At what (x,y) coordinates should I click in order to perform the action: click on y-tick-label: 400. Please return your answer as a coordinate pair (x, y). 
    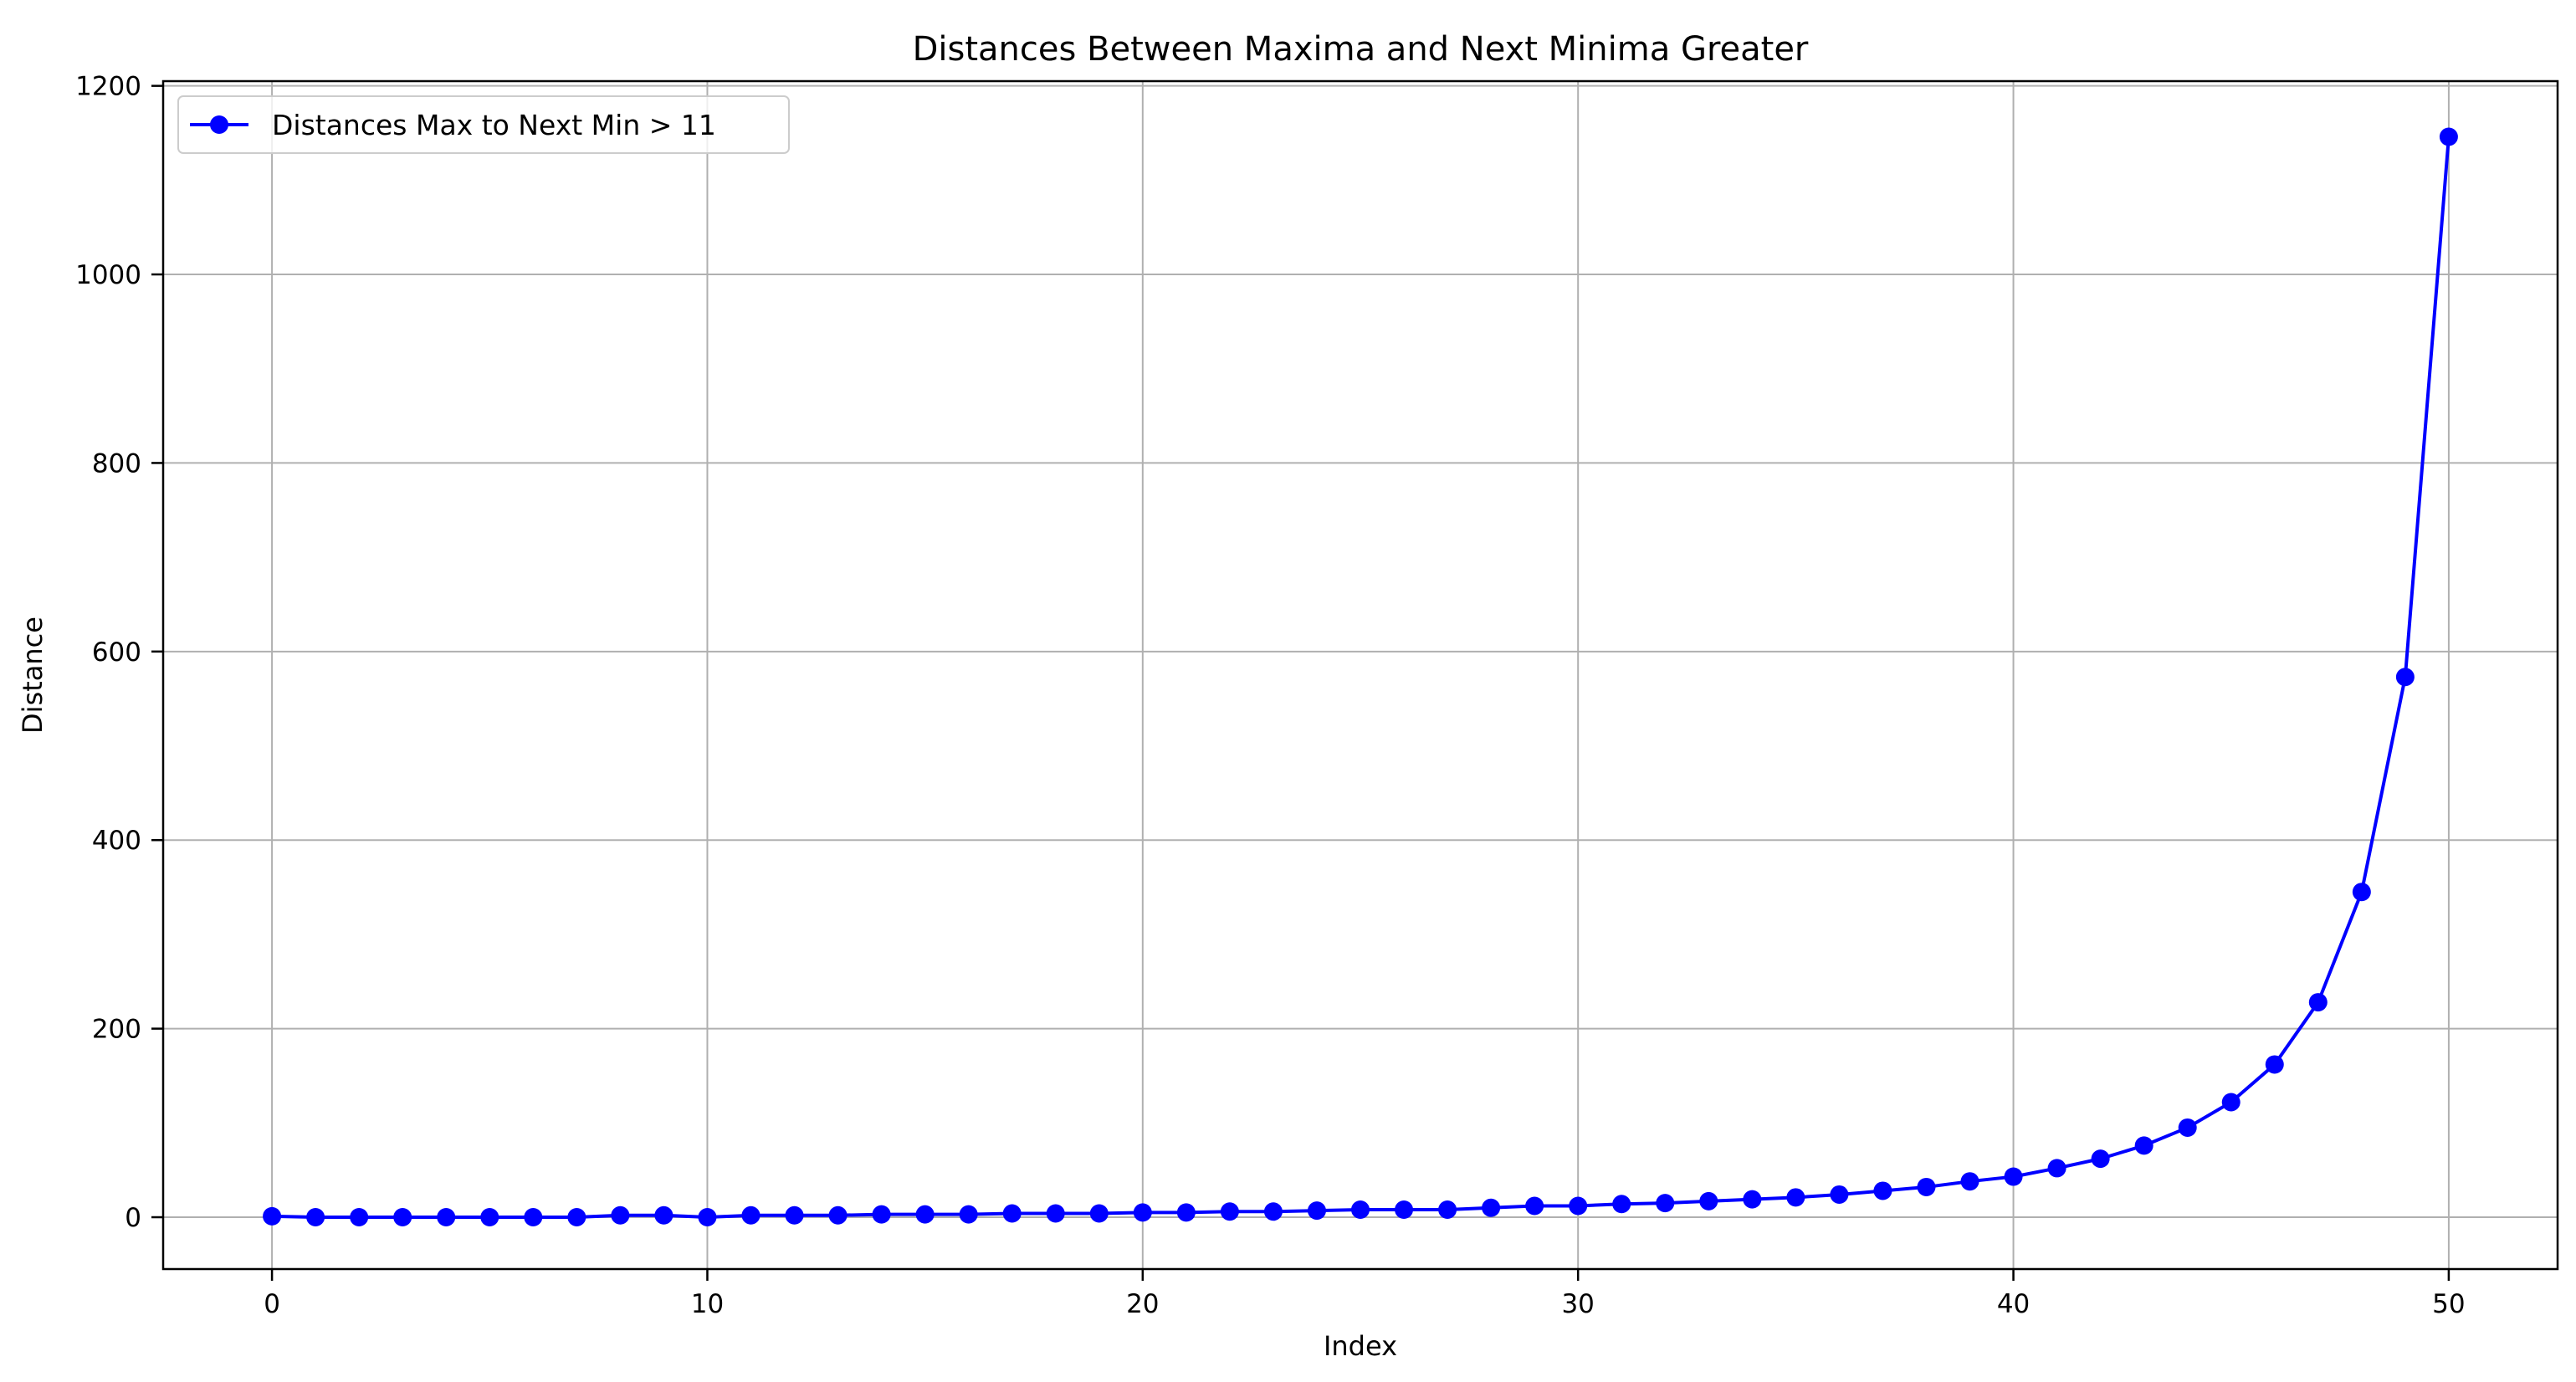
    Looking at the image, I should click on (117, 841).